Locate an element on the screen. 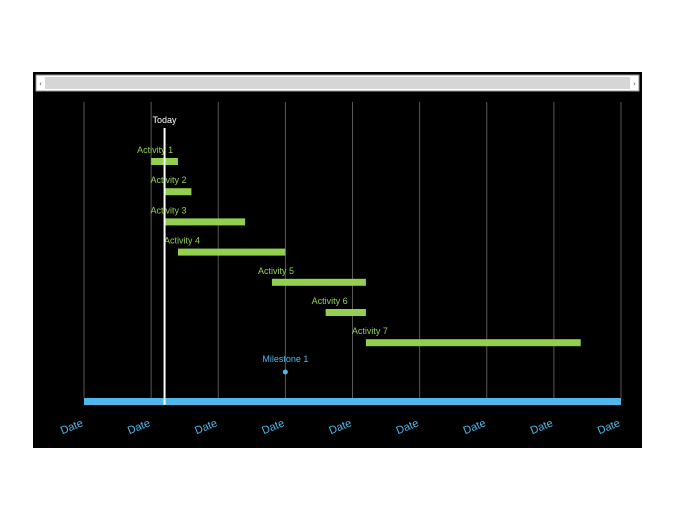 This screenshot has width=675, height=520. activity-label: Activity 7 is located at coordinates (370, 331).